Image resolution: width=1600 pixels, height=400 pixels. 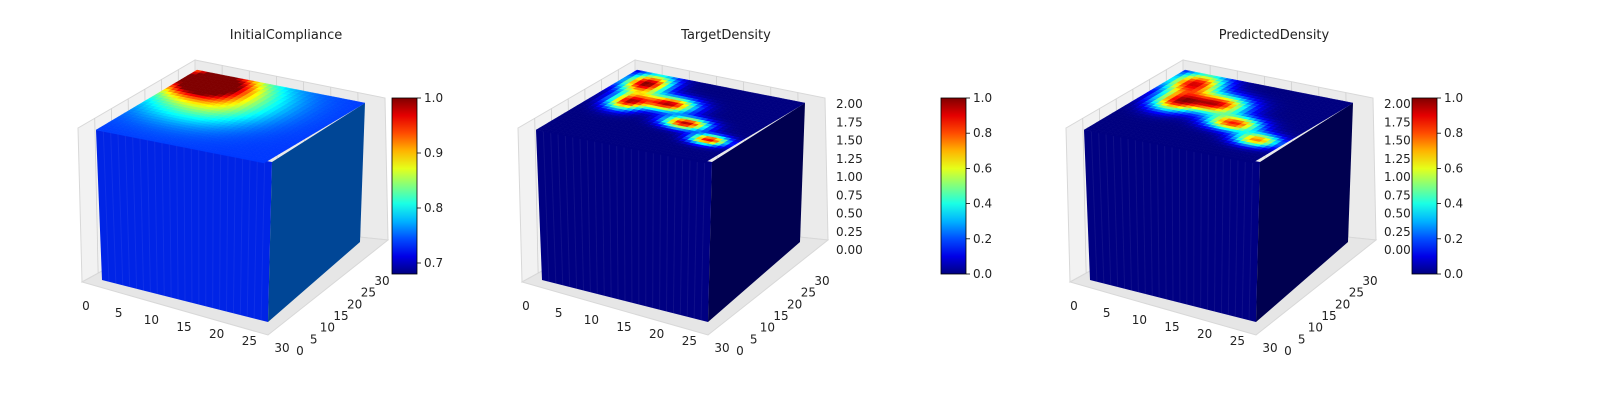 What do you see at coordinates (982, 204) in the screenshot?
I see `colorbar-tick-label: 0.4` at bounding box center [982, 204].